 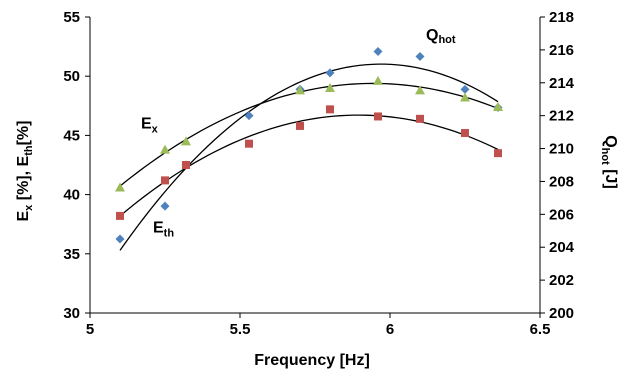 What do you see at coordinates (562, 83) in the screenshot?
I see `y-right-tick-label: 214` at bounding box center [562, 83].